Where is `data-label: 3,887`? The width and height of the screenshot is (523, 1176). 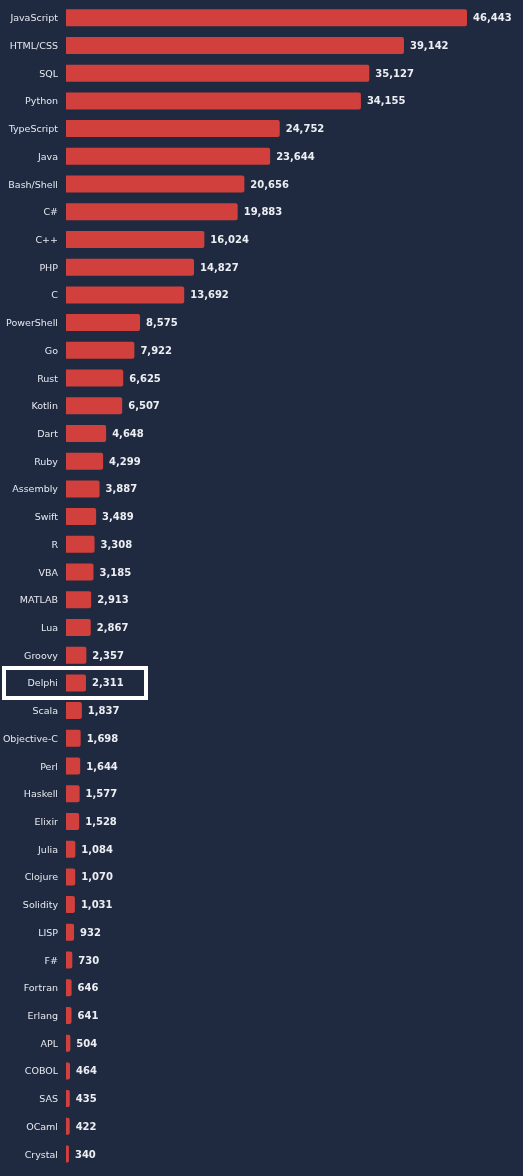
data-label: 3,887 is located at coordinates (121, 489).